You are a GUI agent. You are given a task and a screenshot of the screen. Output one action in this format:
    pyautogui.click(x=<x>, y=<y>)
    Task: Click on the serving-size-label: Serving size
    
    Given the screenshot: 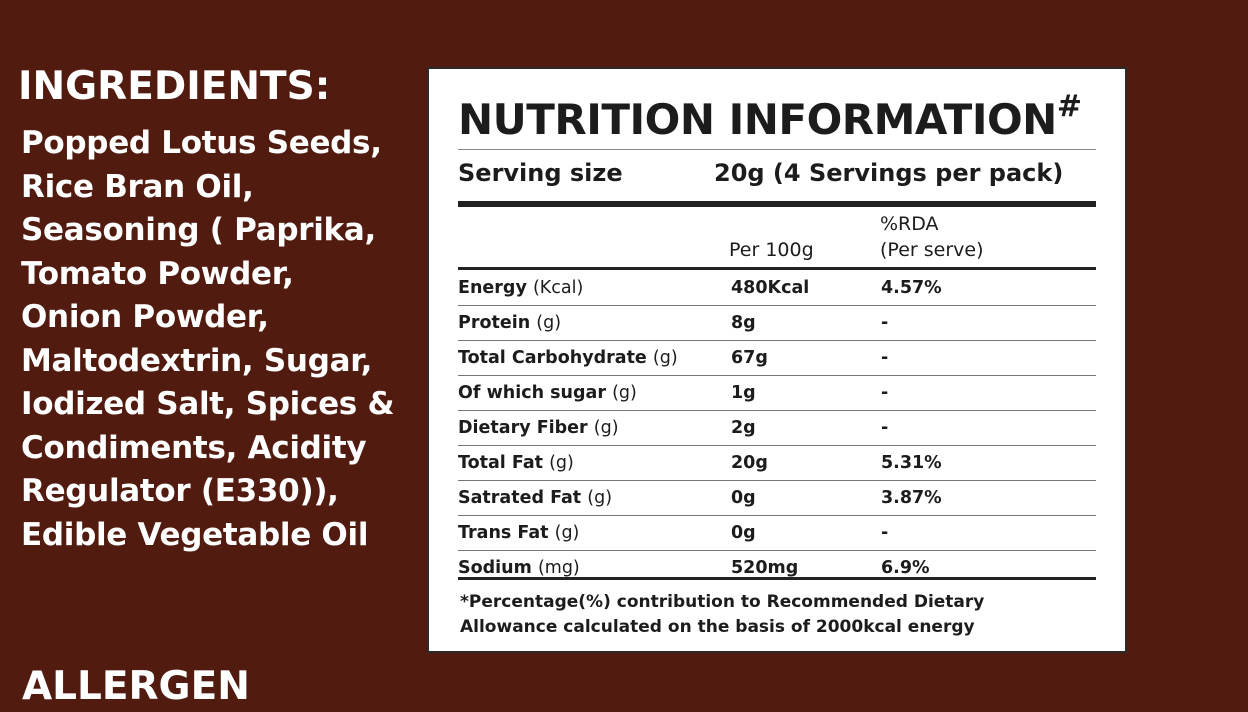 What is the action you would take?
    pyautogui.click(x=540, y=173)
    